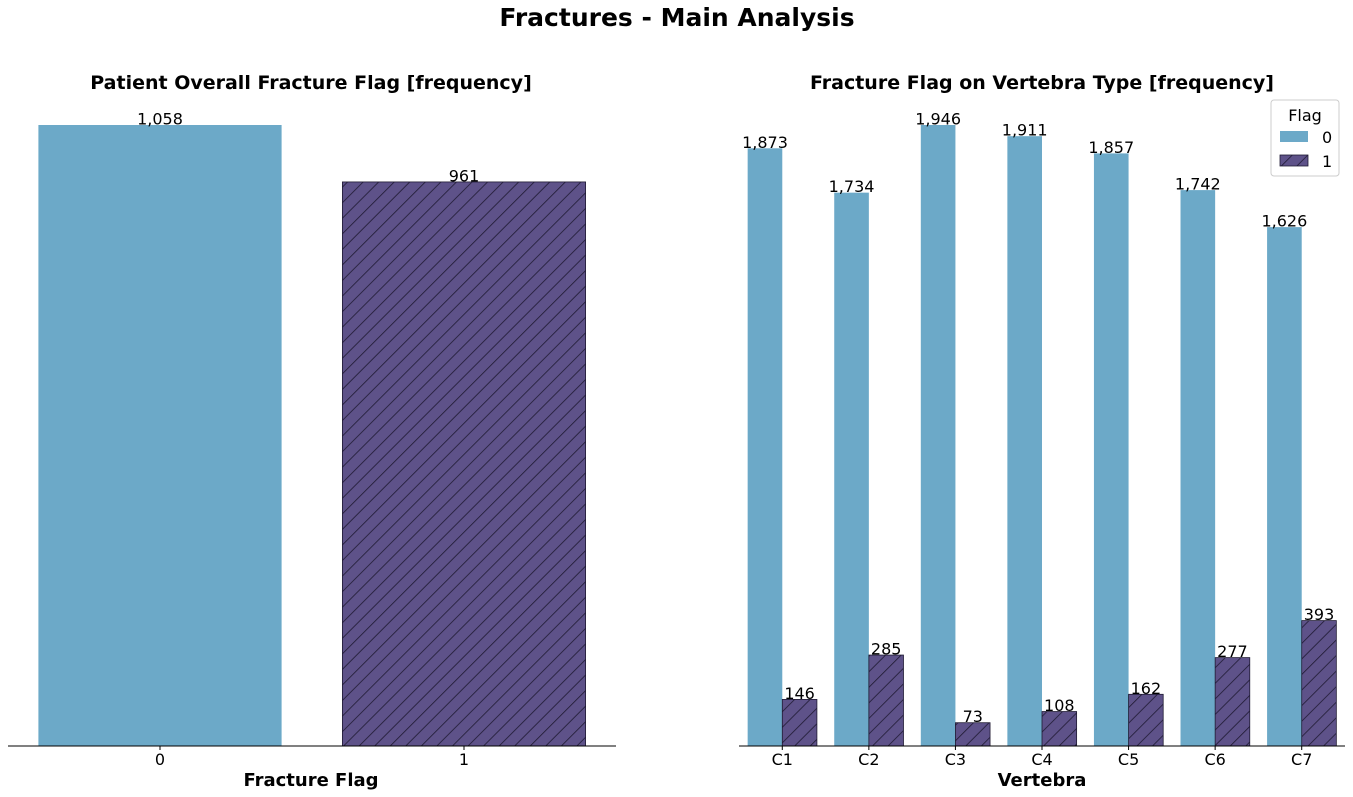 Image resolution: width=1353 pixels, height=797 pixels. I want to click on data-label-c4-flag-1: 108, so click(1059, 705).